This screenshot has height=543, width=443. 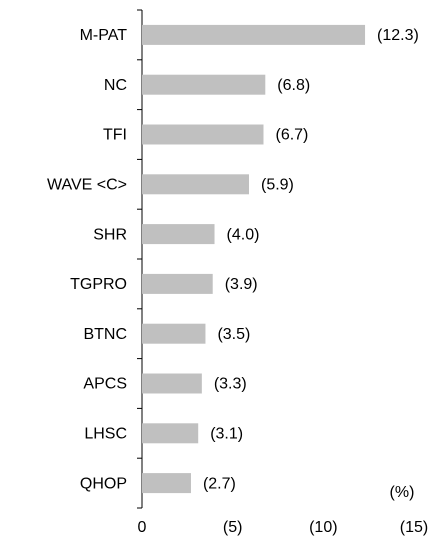 What do you see at coordinates (398, 35) in the screenshot?
I see `value-label: (12.3)` at bounding box center [398, 35].